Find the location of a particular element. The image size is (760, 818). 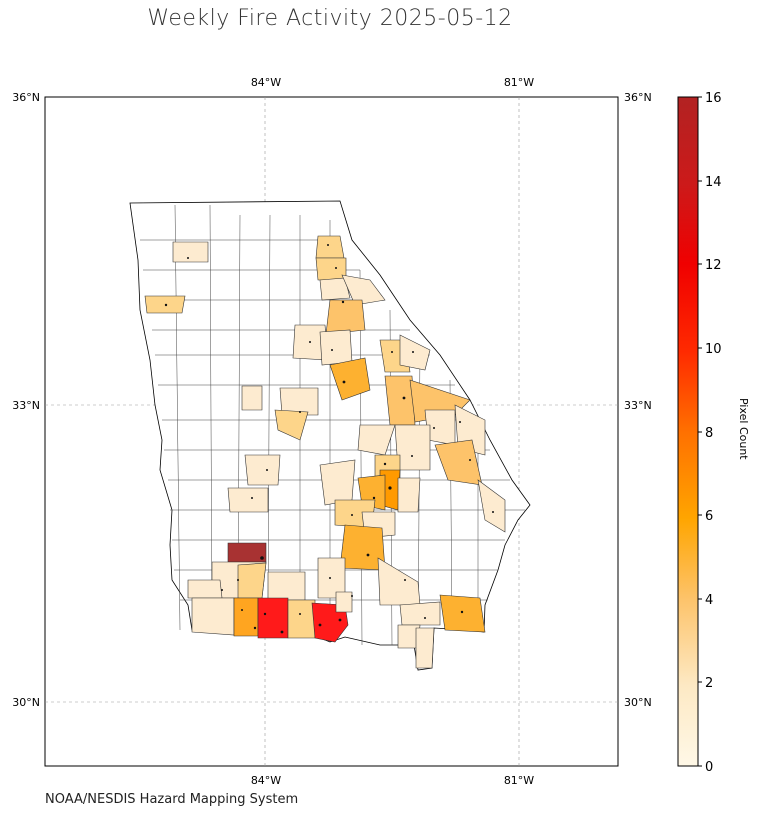

colorbar-tick-0: 0 is located at coordinates (709, 767).